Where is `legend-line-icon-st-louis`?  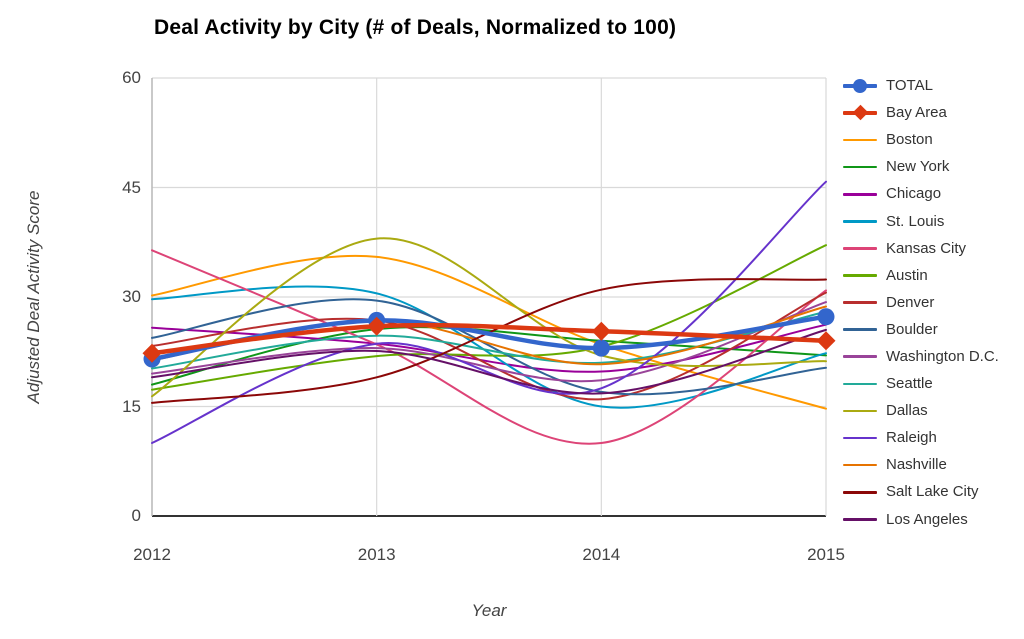 legend-line-icon-st-louis is located at coordinates (860, 221).